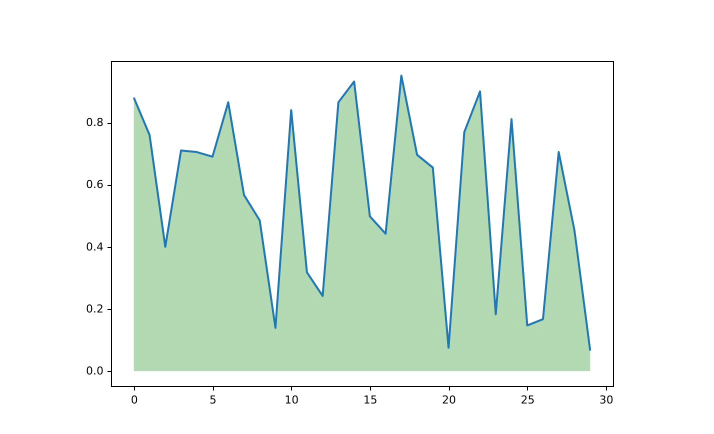 Image resolution: width=714 pixels, height=434 pixels. I want to click on y-tick-label: 0.6, so click(95, 185).